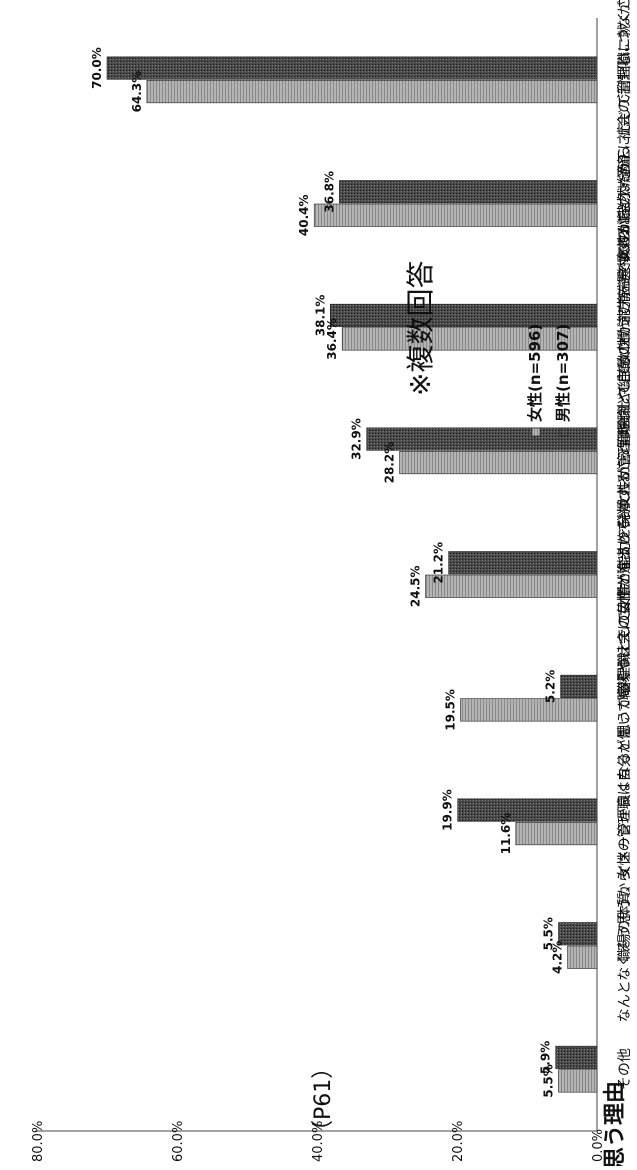  What do you see at coordinates (551, 686) in the screenshot?
I see `bar-value-label: 5.2%` at bounding box center [551, 686].